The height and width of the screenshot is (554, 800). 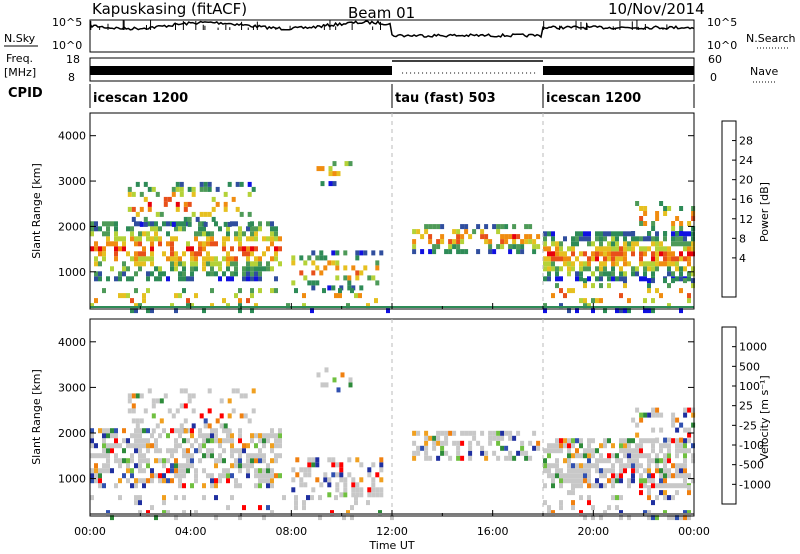 What do you see at coordinates (72, 226) in the screenshot?
I see `y-tick-label: 2000` at bounding box center [72, 226].